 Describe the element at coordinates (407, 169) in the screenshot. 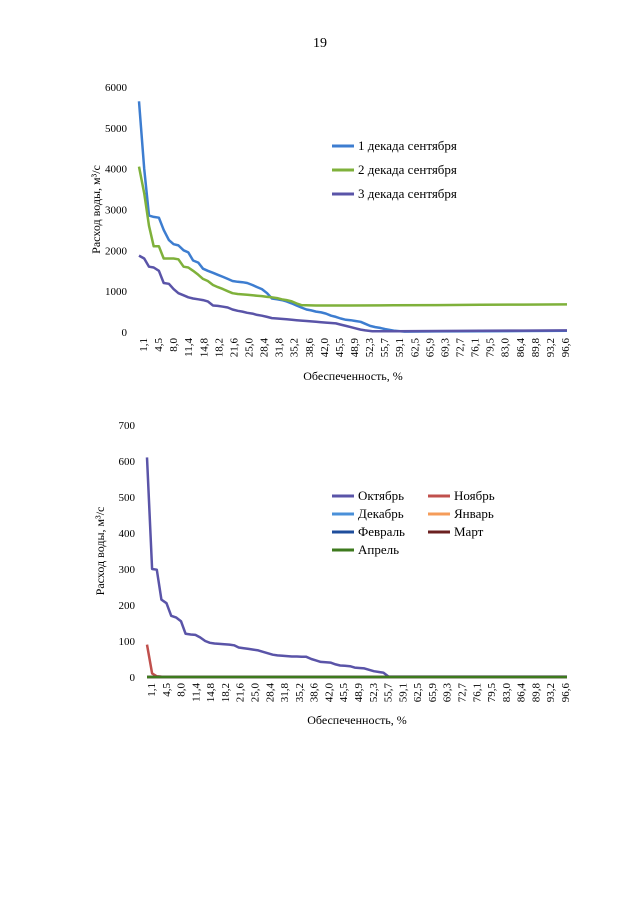

I see `legend-label: 2 декада сентября` at that location.